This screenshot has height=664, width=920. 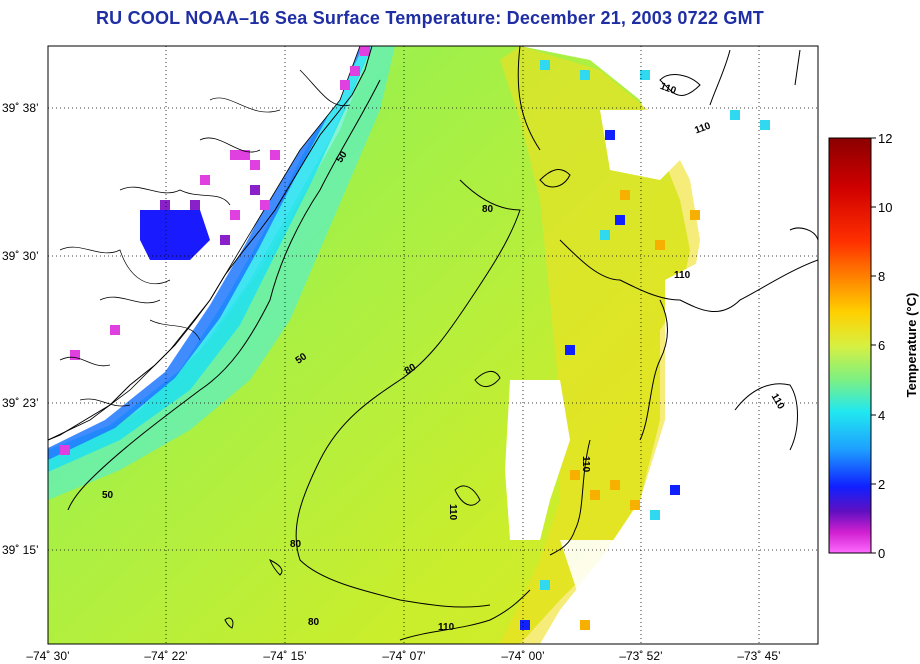 I want to click on lon-label: –73˚ 52’, so click(x=640, y=656).